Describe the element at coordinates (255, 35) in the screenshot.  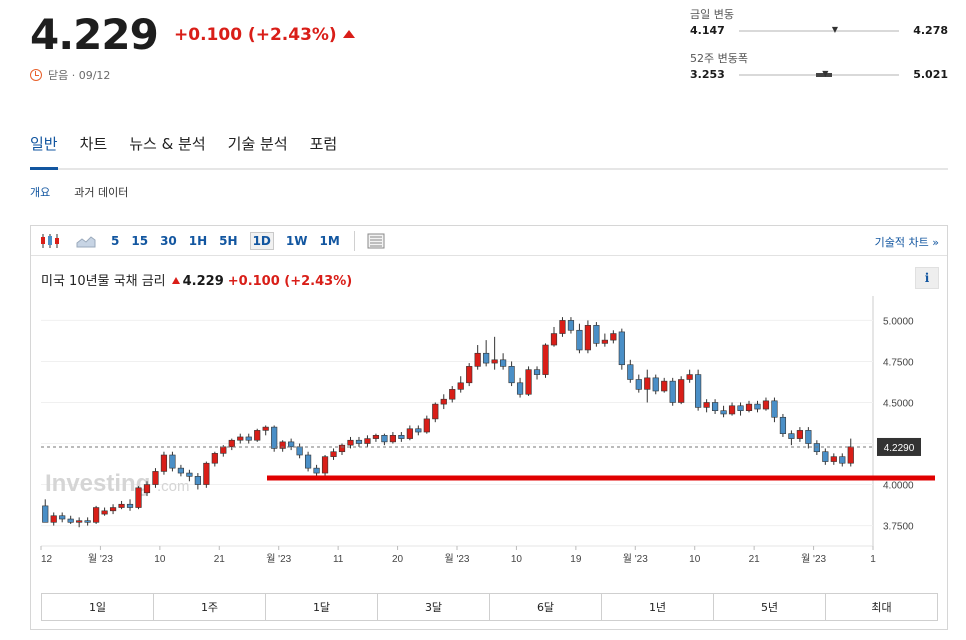
I see `price-change-text: +0.100 (+2.43%)` at that location.